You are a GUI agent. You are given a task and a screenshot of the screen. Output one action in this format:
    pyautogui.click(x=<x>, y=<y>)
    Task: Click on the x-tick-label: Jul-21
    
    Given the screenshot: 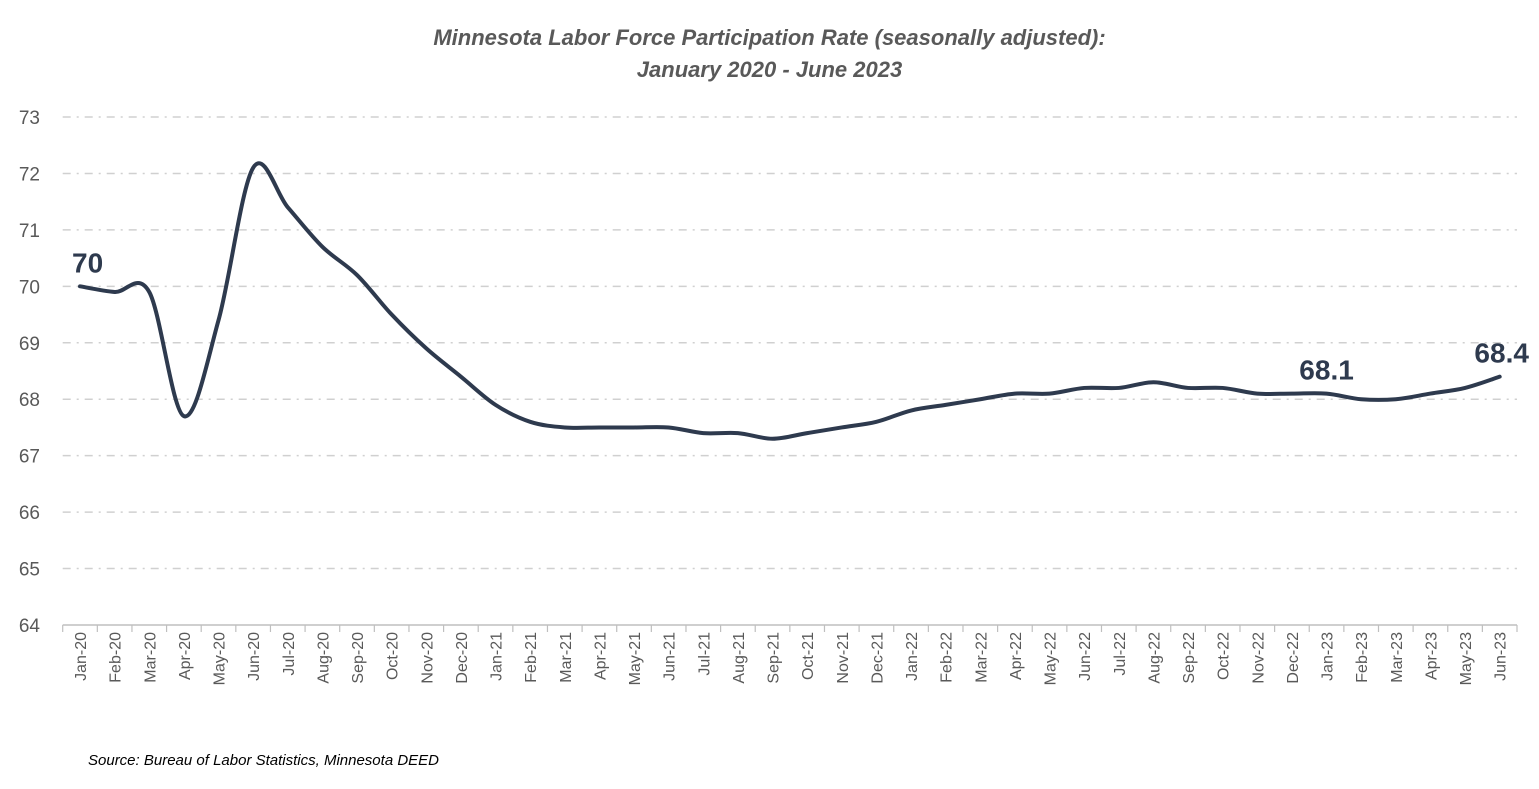 What is the action you would take?
    pyautogui.click(x=704, y=654)
    